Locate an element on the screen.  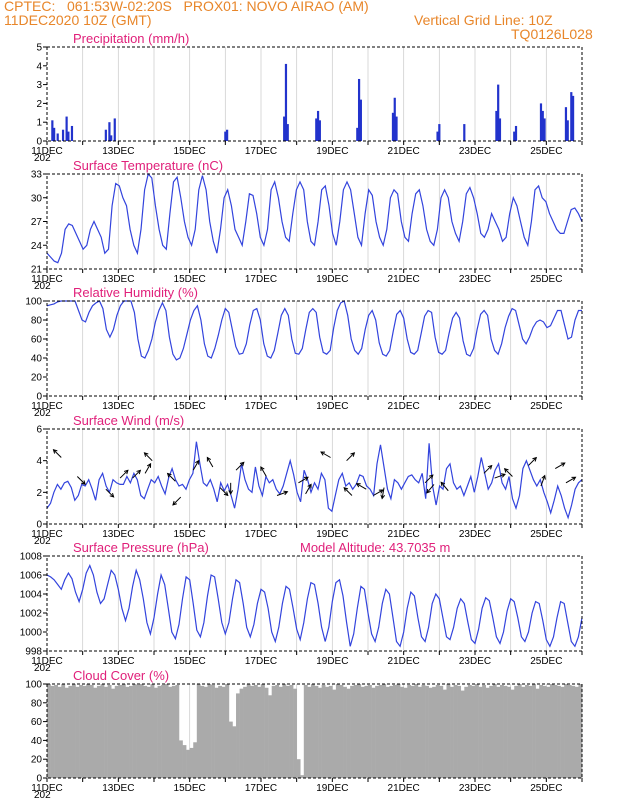
y-tick-label: 20 is located at coordinates (37, 760).